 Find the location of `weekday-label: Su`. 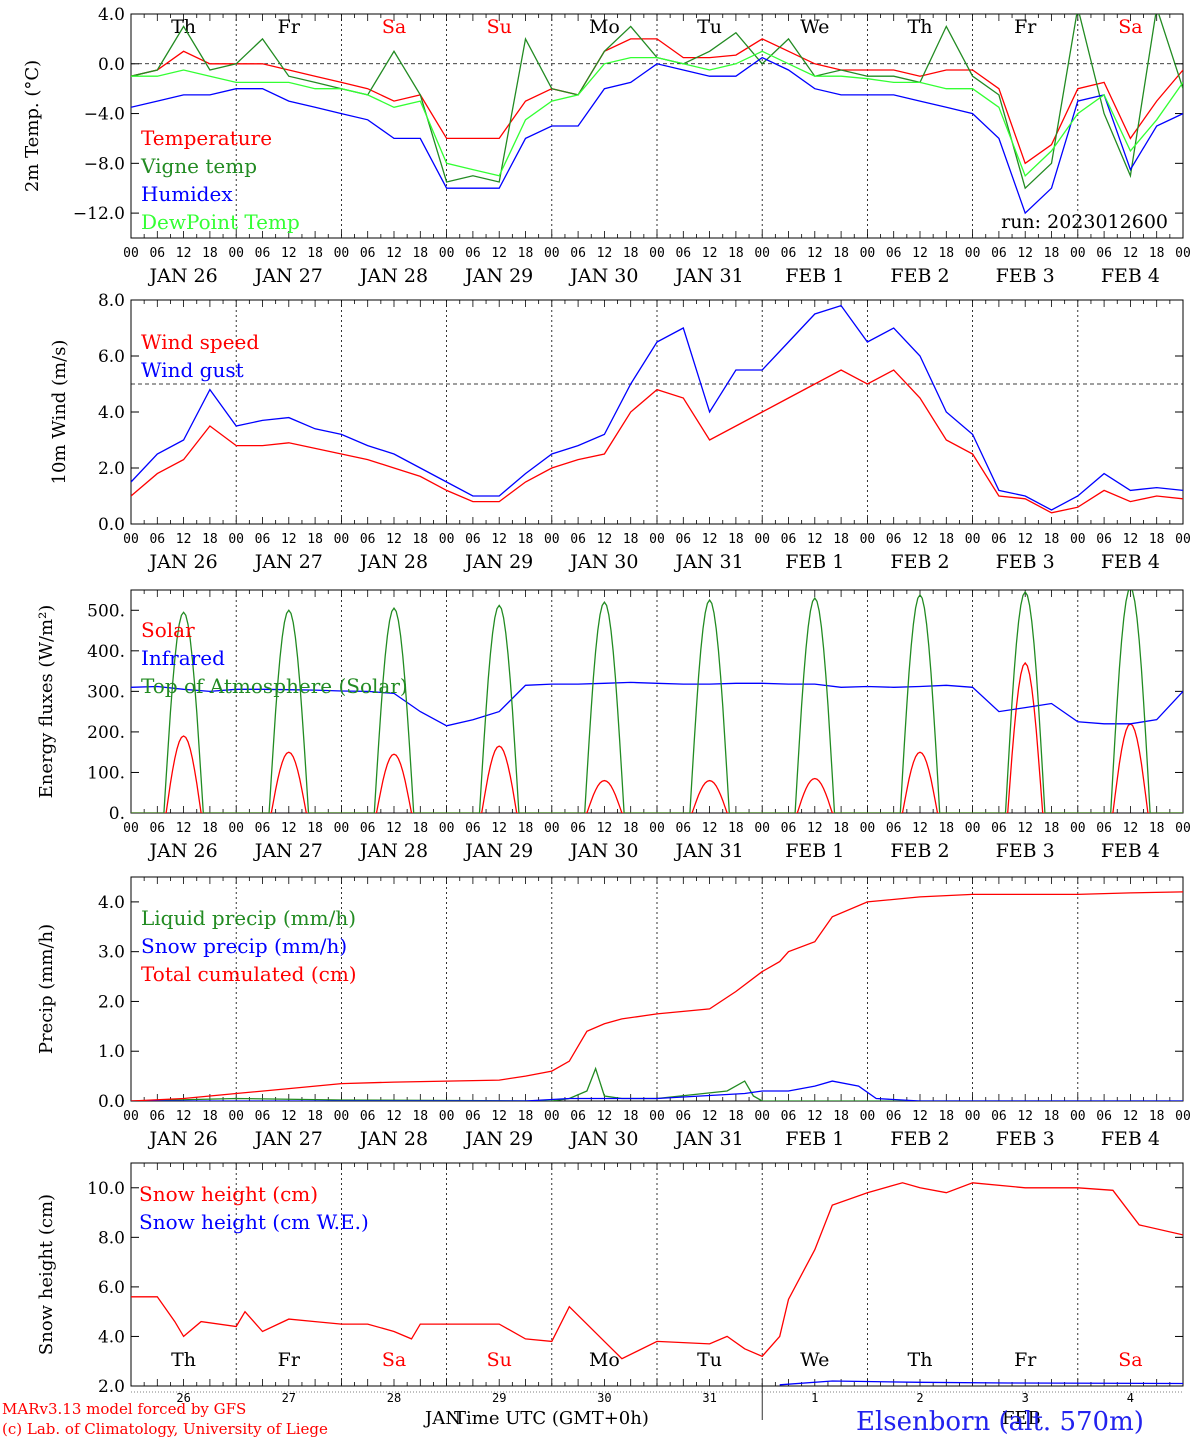

weekday-label: Su is located at coordinates (499, 1360).